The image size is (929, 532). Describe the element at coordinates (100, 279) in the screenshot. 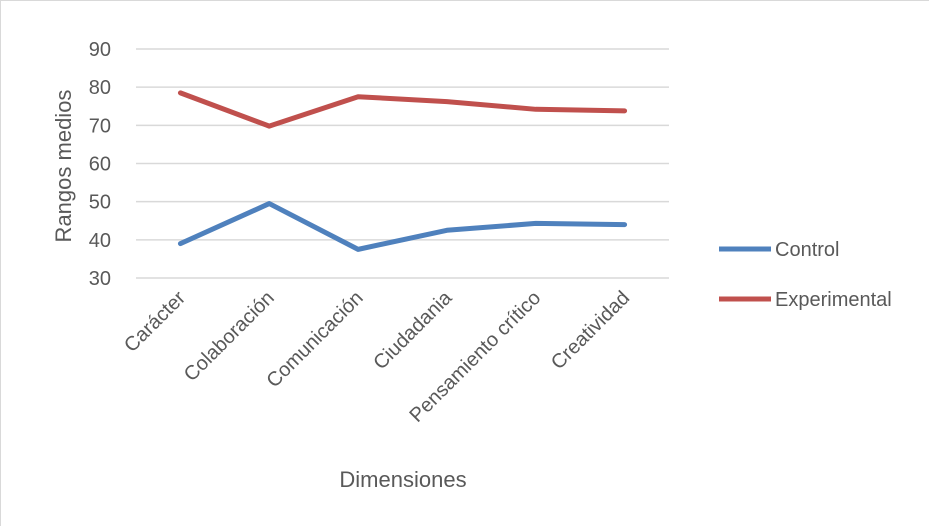

I see `y-tick-label: 30` at that location.